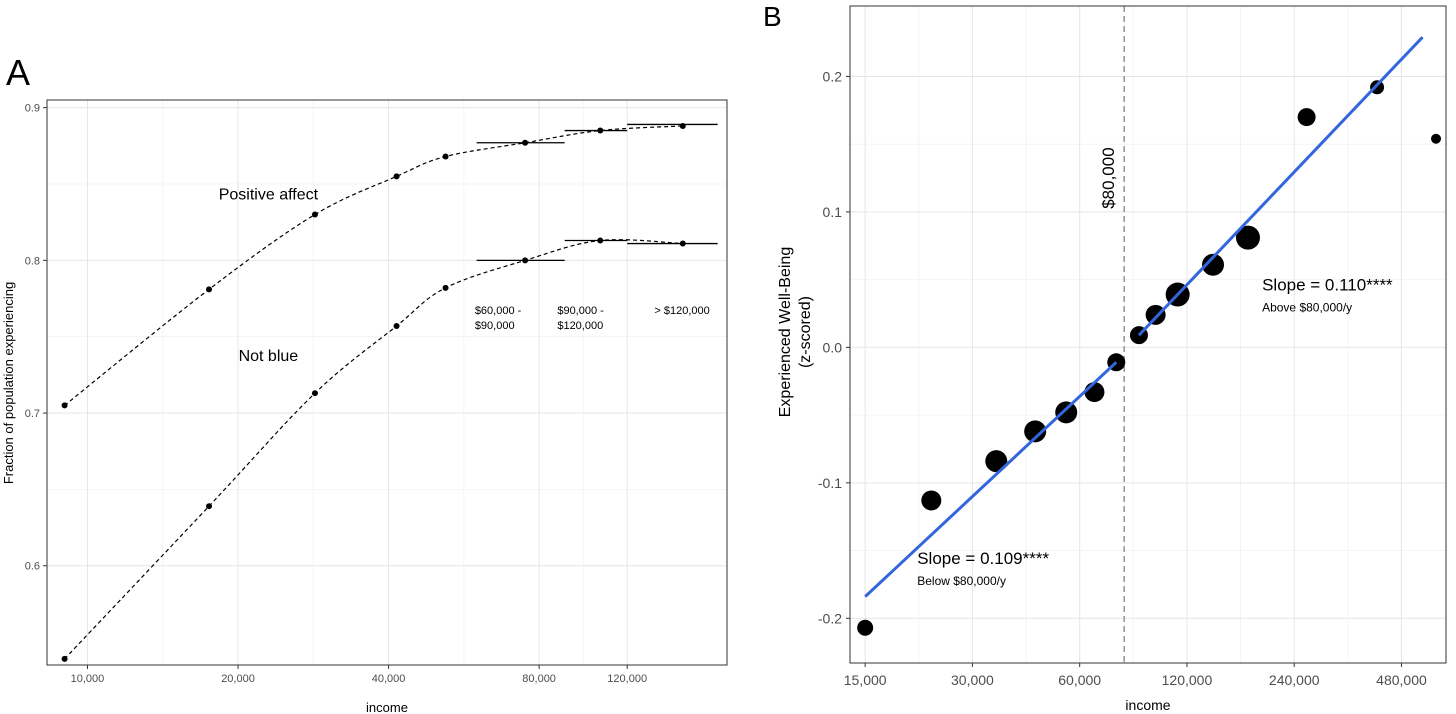 The height and width of the screenshot is (714, 1456). I want to click on annotation-range-1: $60,000 -, so click(498, 311).